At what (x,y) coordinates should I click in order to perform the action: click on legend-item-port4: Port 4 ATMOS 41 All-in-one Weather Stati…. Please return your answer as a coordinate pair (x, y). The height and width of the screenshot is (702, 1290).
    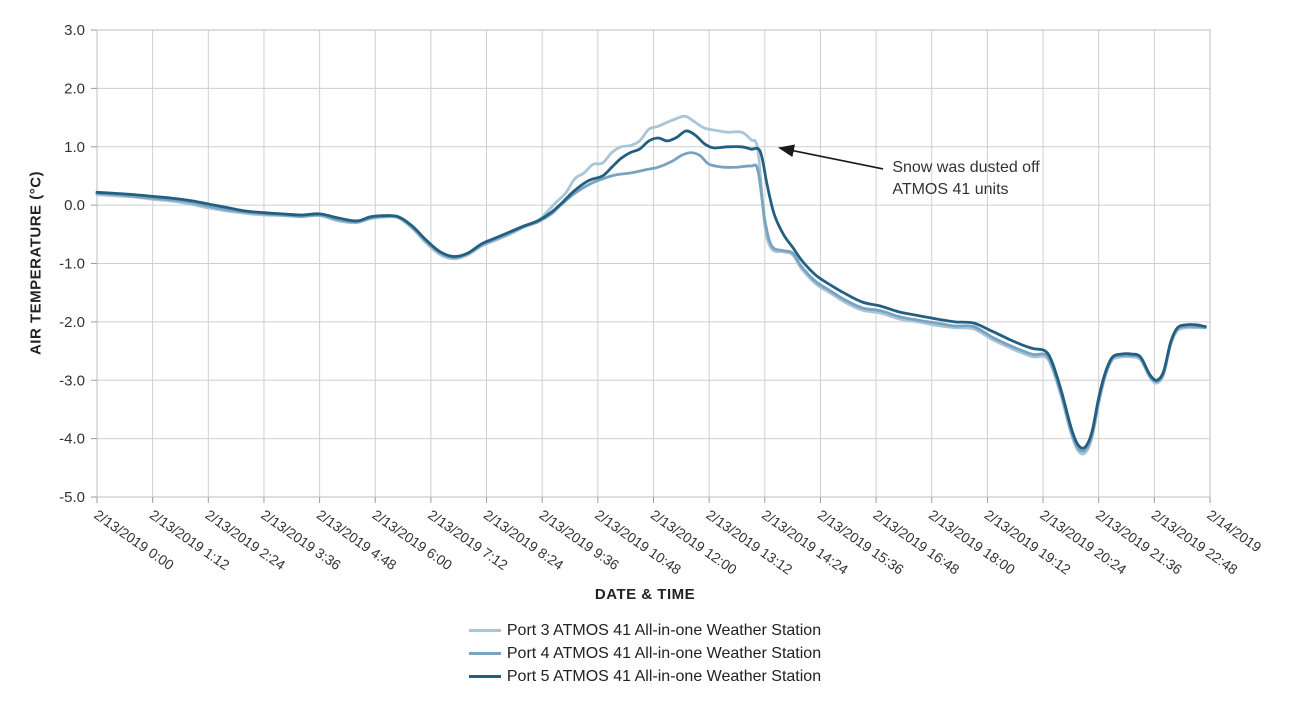
    Looking at the image, I should click on (645, 653).